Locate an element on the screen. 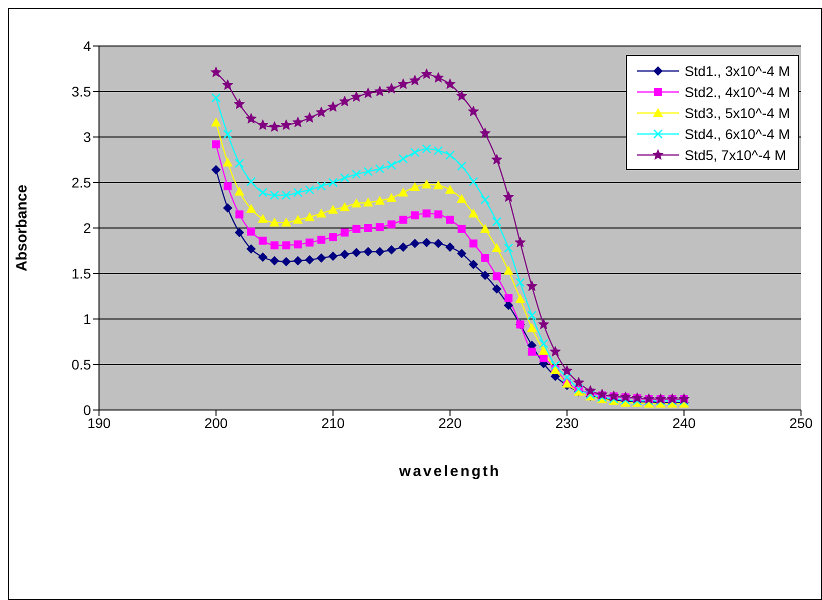 Image resolution: width=822 pixels, height=600 pixels. x-tick-label: 230 is located at coordinates (567, 422).